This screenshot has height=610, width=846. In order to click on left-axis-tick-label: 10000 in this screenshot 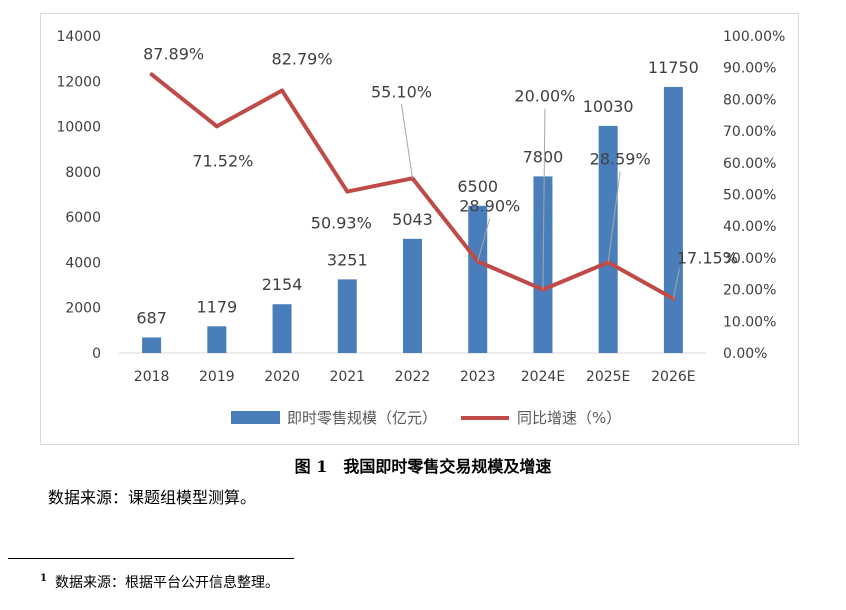, I will do `click(78, 128)`.